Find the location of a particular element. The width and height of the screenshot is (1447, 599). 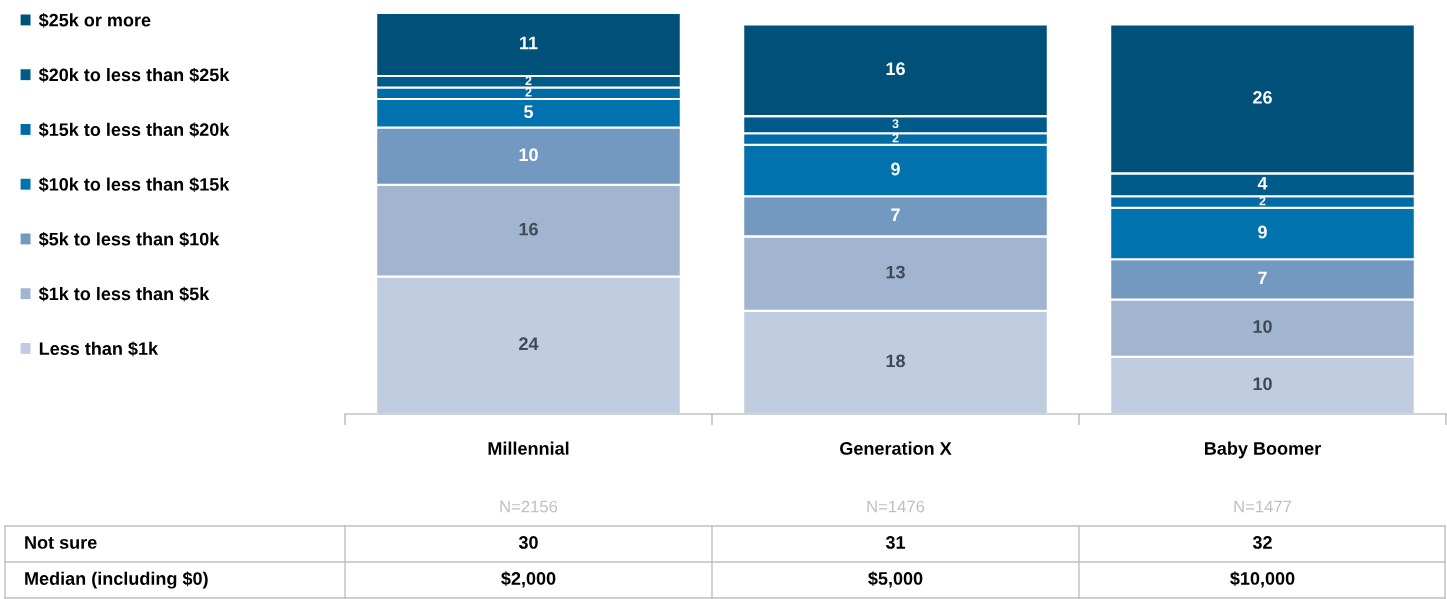

x-tick-label: Baby Boomer is located at coordinates (1263, 450).